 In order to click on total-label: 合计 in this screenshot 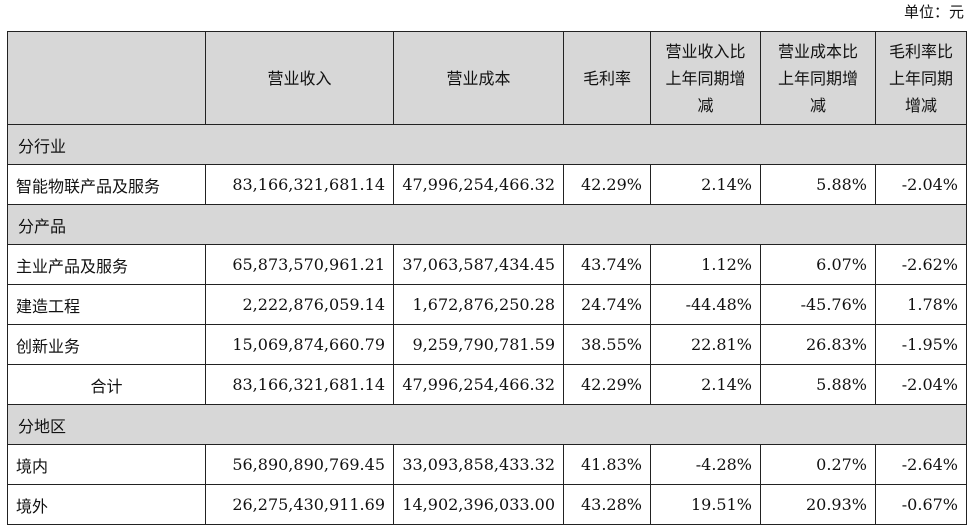, I will do `click(106, 384)`.